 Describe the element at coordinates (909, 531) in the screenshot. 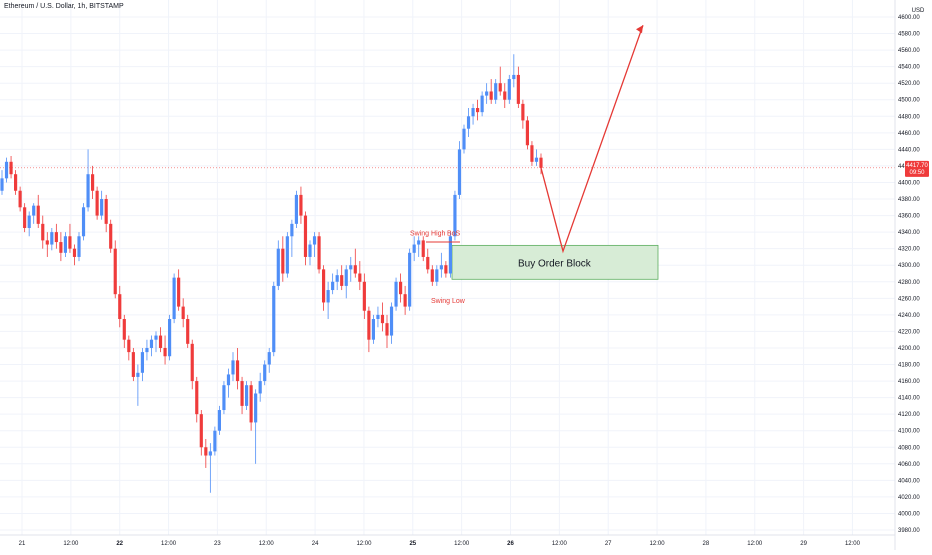

I see `price-tick-label: 3980.00` at that location.